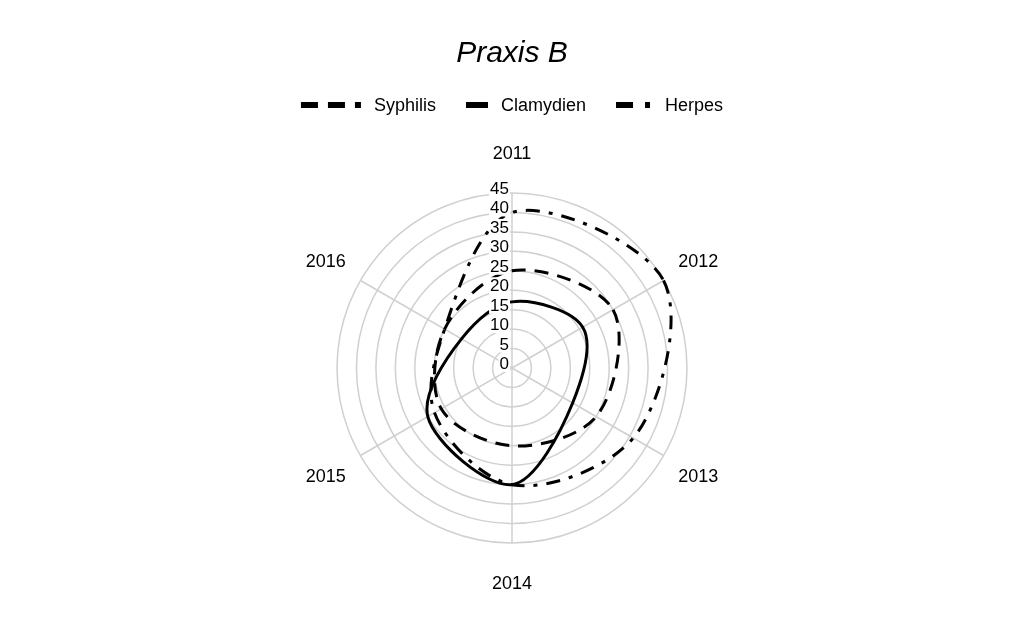  What do you see at coordinates (499, 286) in the screenshot?
I see `y-tick-label: 20` at bounding box center [499, 286].